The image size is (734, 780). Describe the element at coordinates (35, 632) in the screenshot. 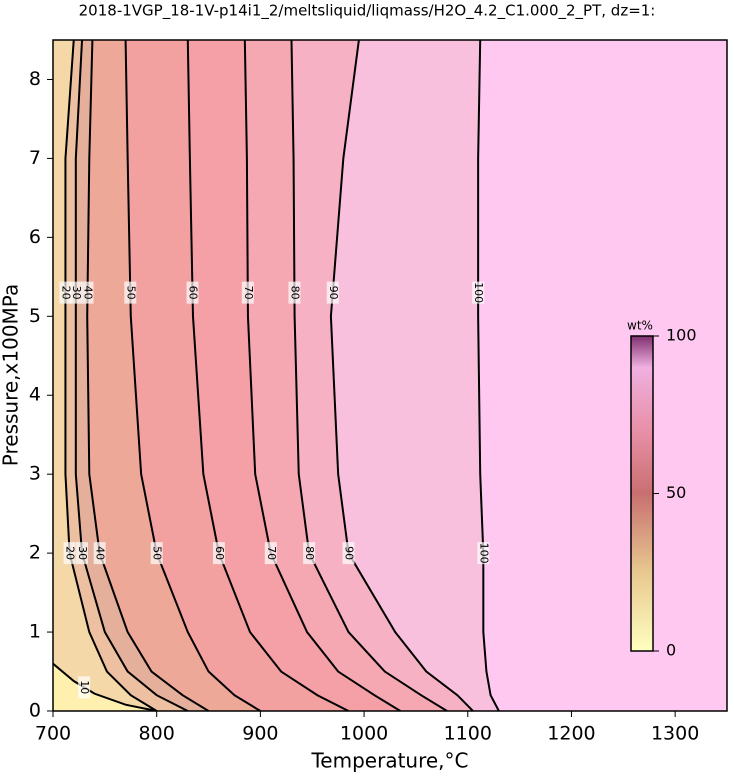

I see `y-tick-label: 1` at that location.